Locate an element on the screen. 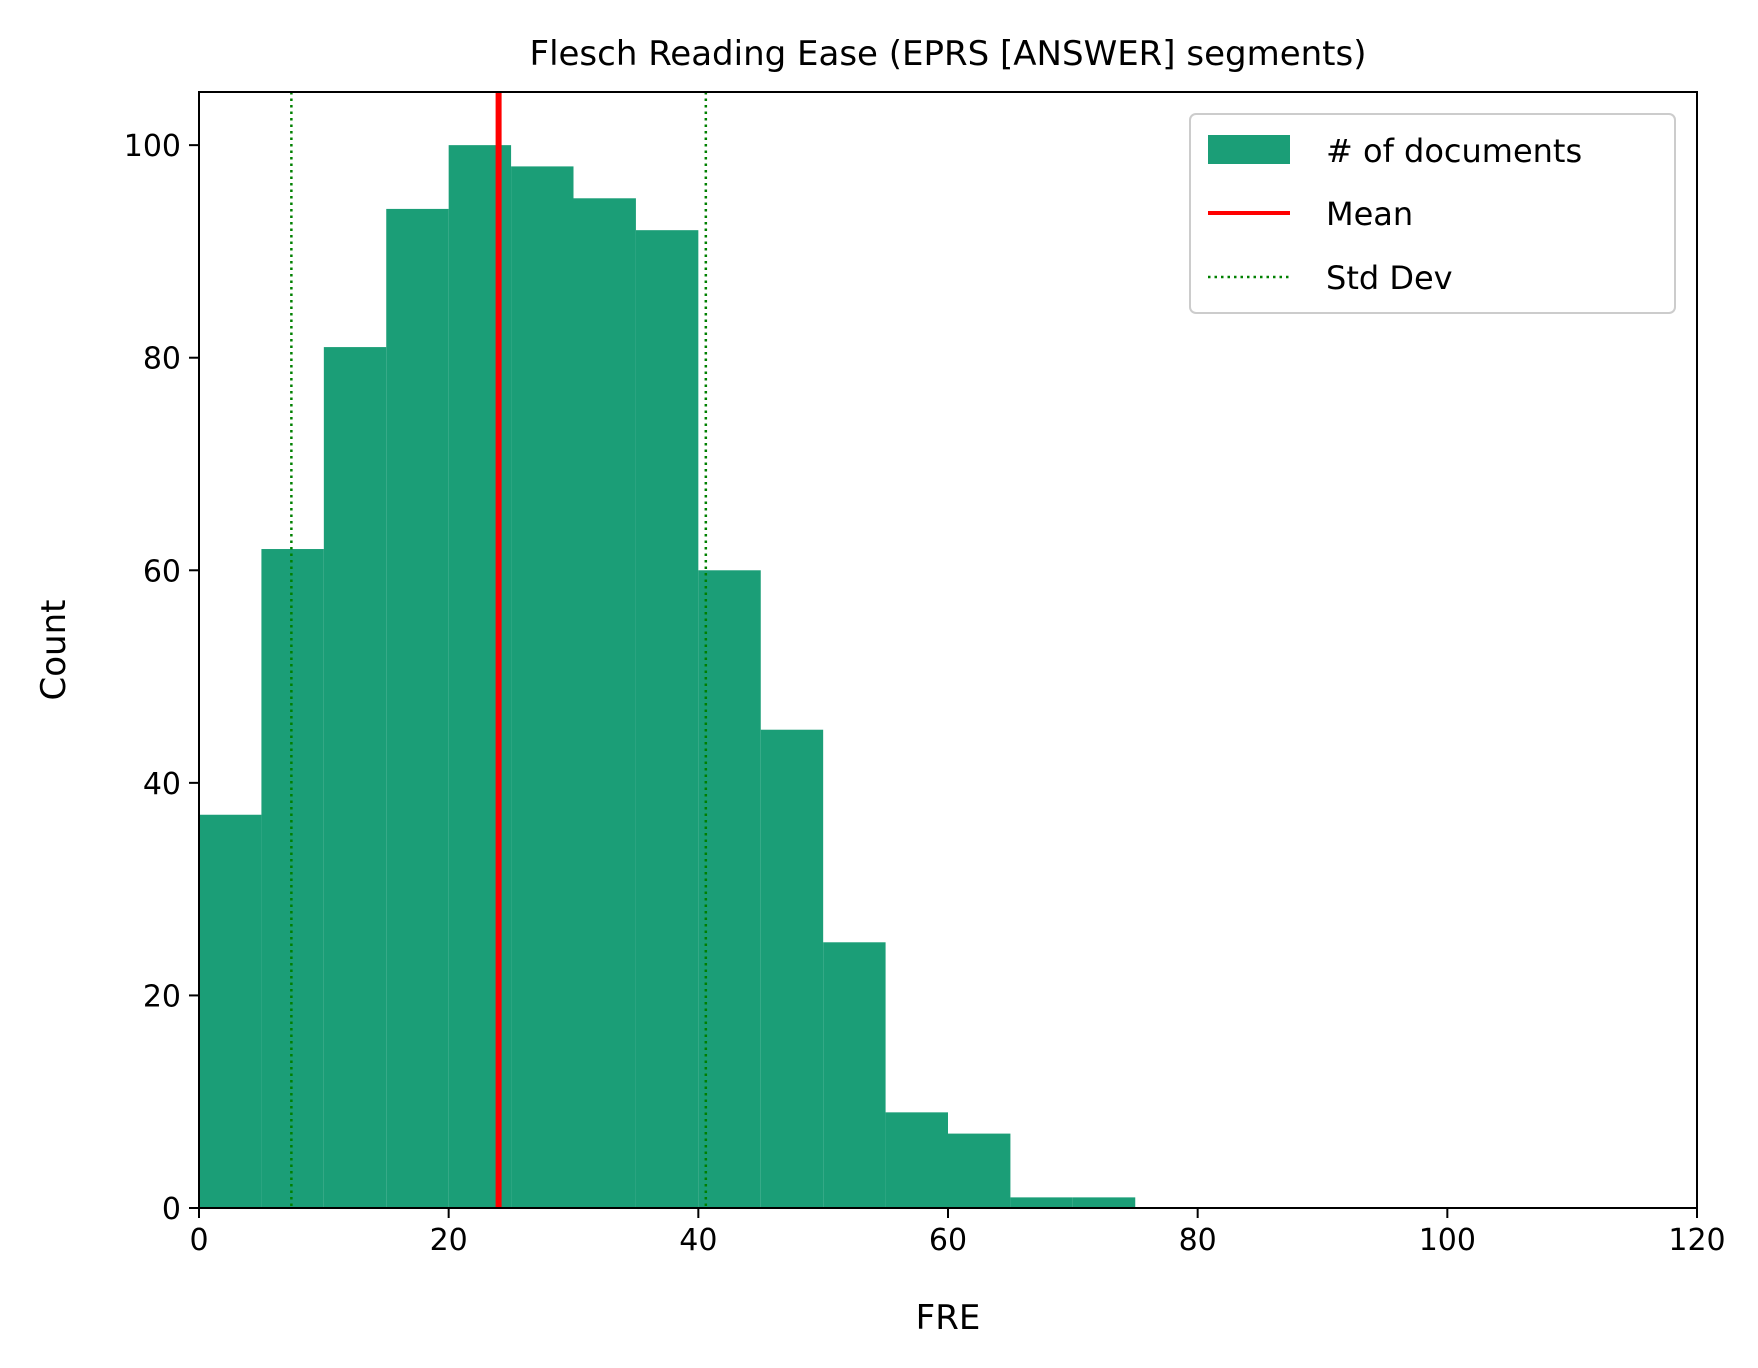  legend-box is located at coordinates (1432, 213).